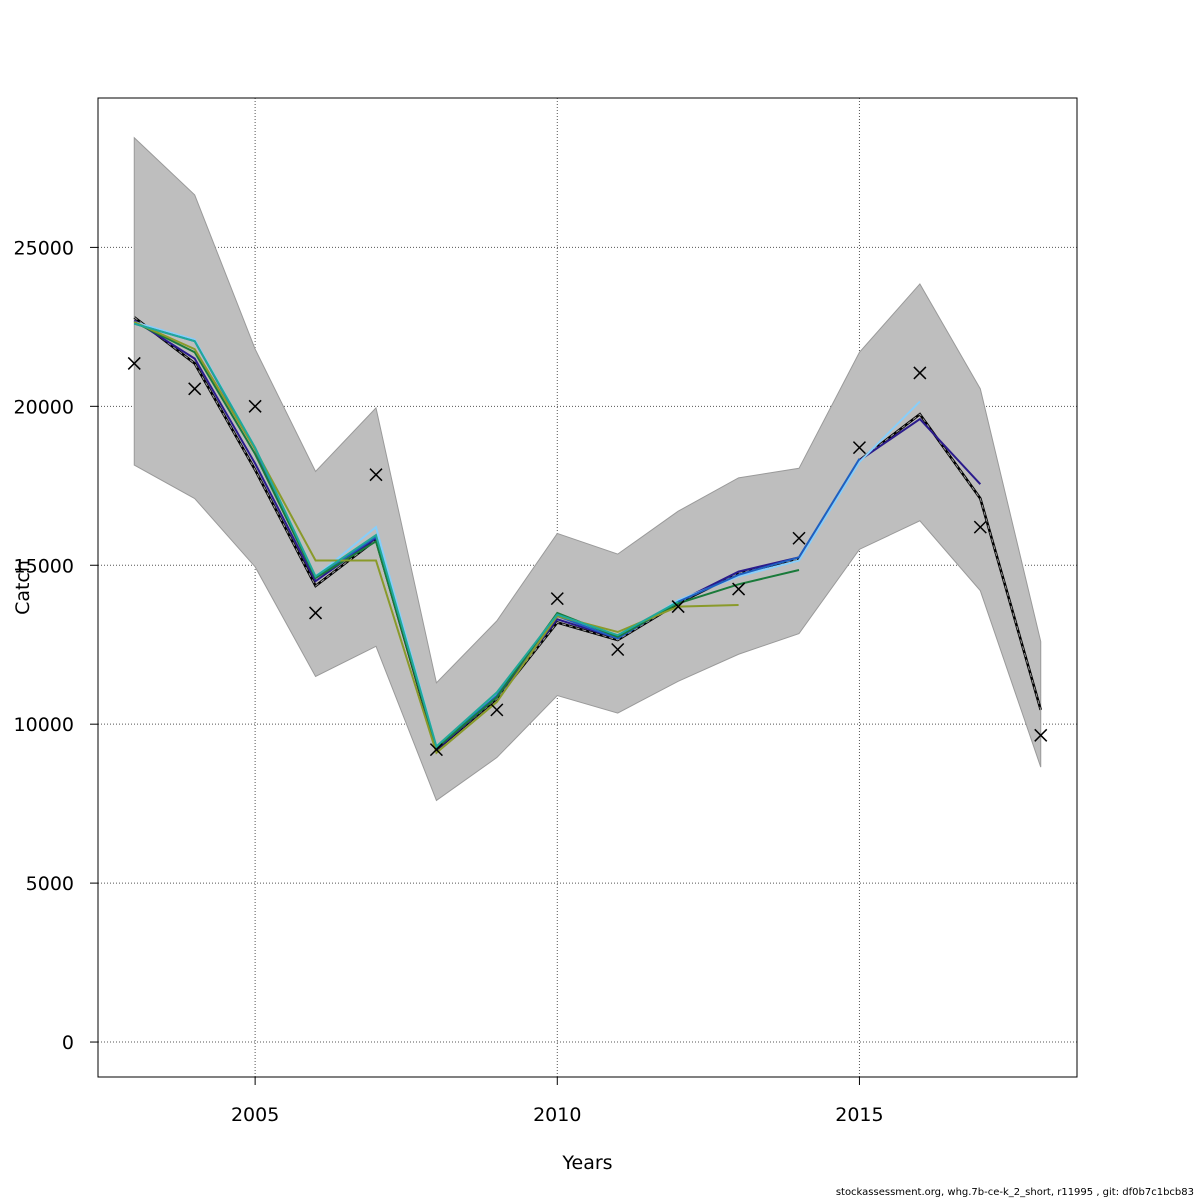 The width and height of the screenshot is (1200, 1200). Describe the element at coordinates (859, 1115) in the screenshot. I see `x-tick-label: 2015` at that location.